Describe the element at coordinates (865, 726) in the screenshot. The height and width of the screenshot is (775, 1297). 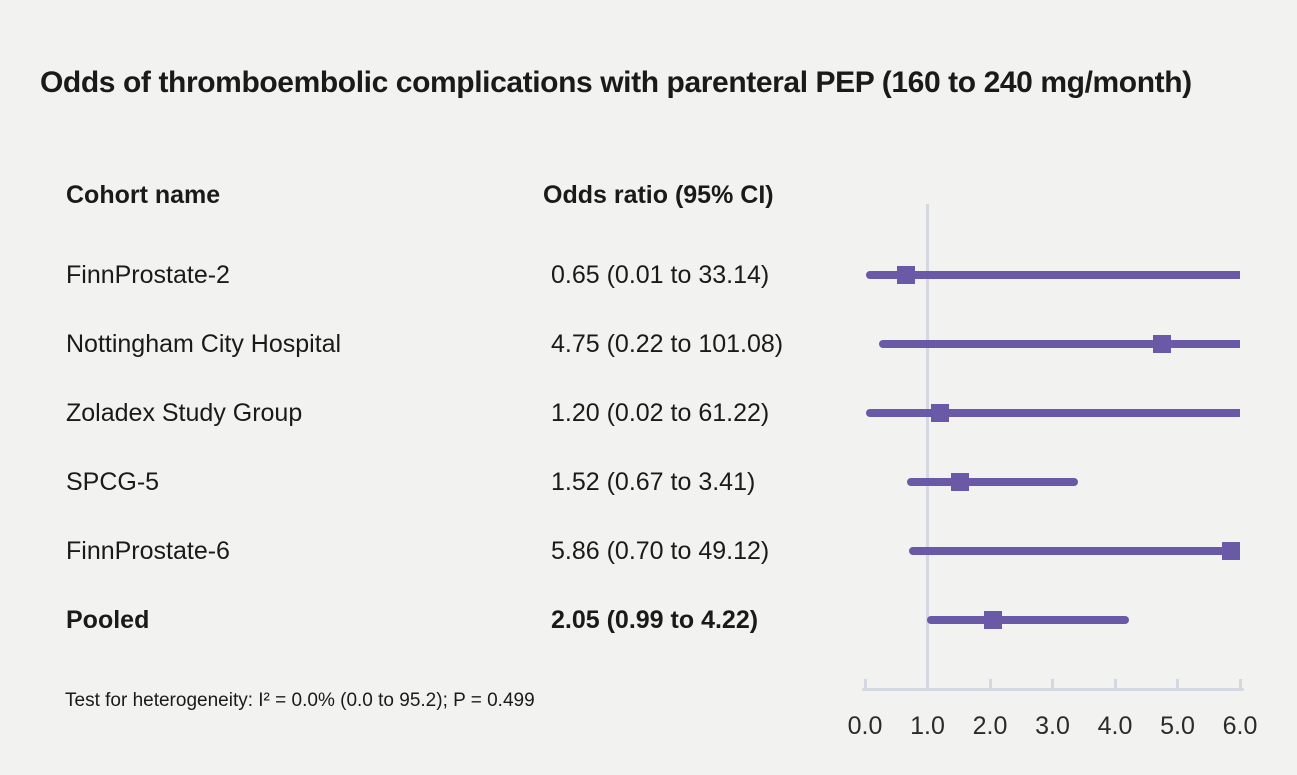
I see `x-axis-tick-label: 0.0` at that location.